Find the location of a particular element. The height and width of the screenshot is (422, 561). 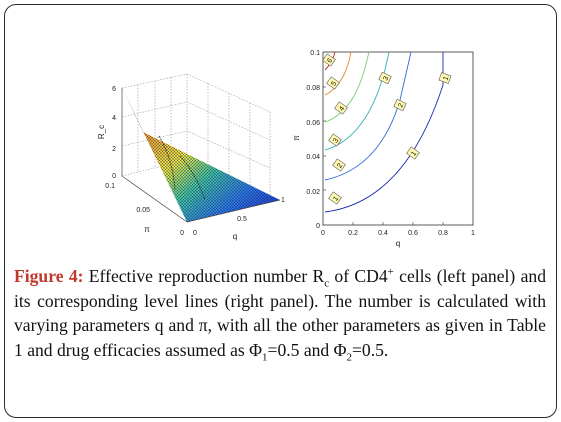

level-label: 6 is located at coordinates (330, 60).